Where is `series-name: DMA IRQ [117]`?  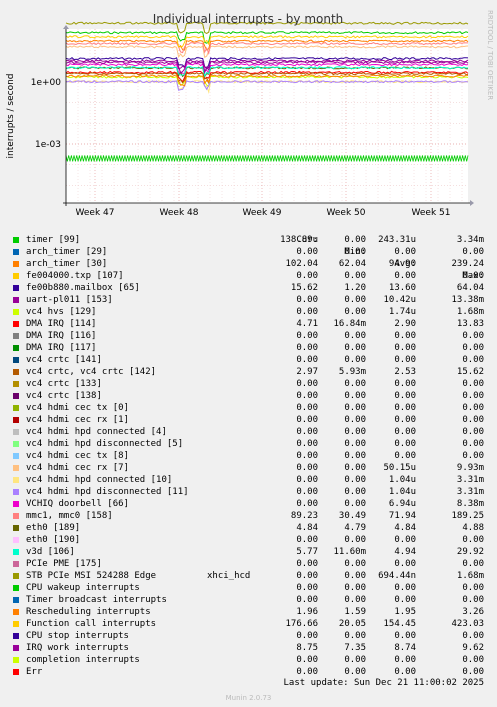
series-name: DMA IRQ [117] is located at coordinates (61, 348).